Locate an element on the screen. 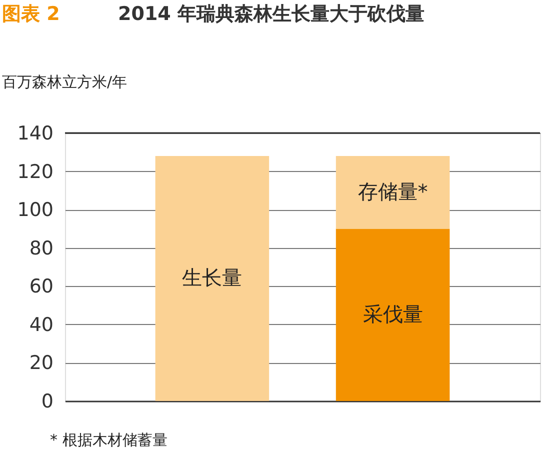 The width and height of the screenshot is (554, 453). y-tick-label: 100 is located at coordinates (35, 210).